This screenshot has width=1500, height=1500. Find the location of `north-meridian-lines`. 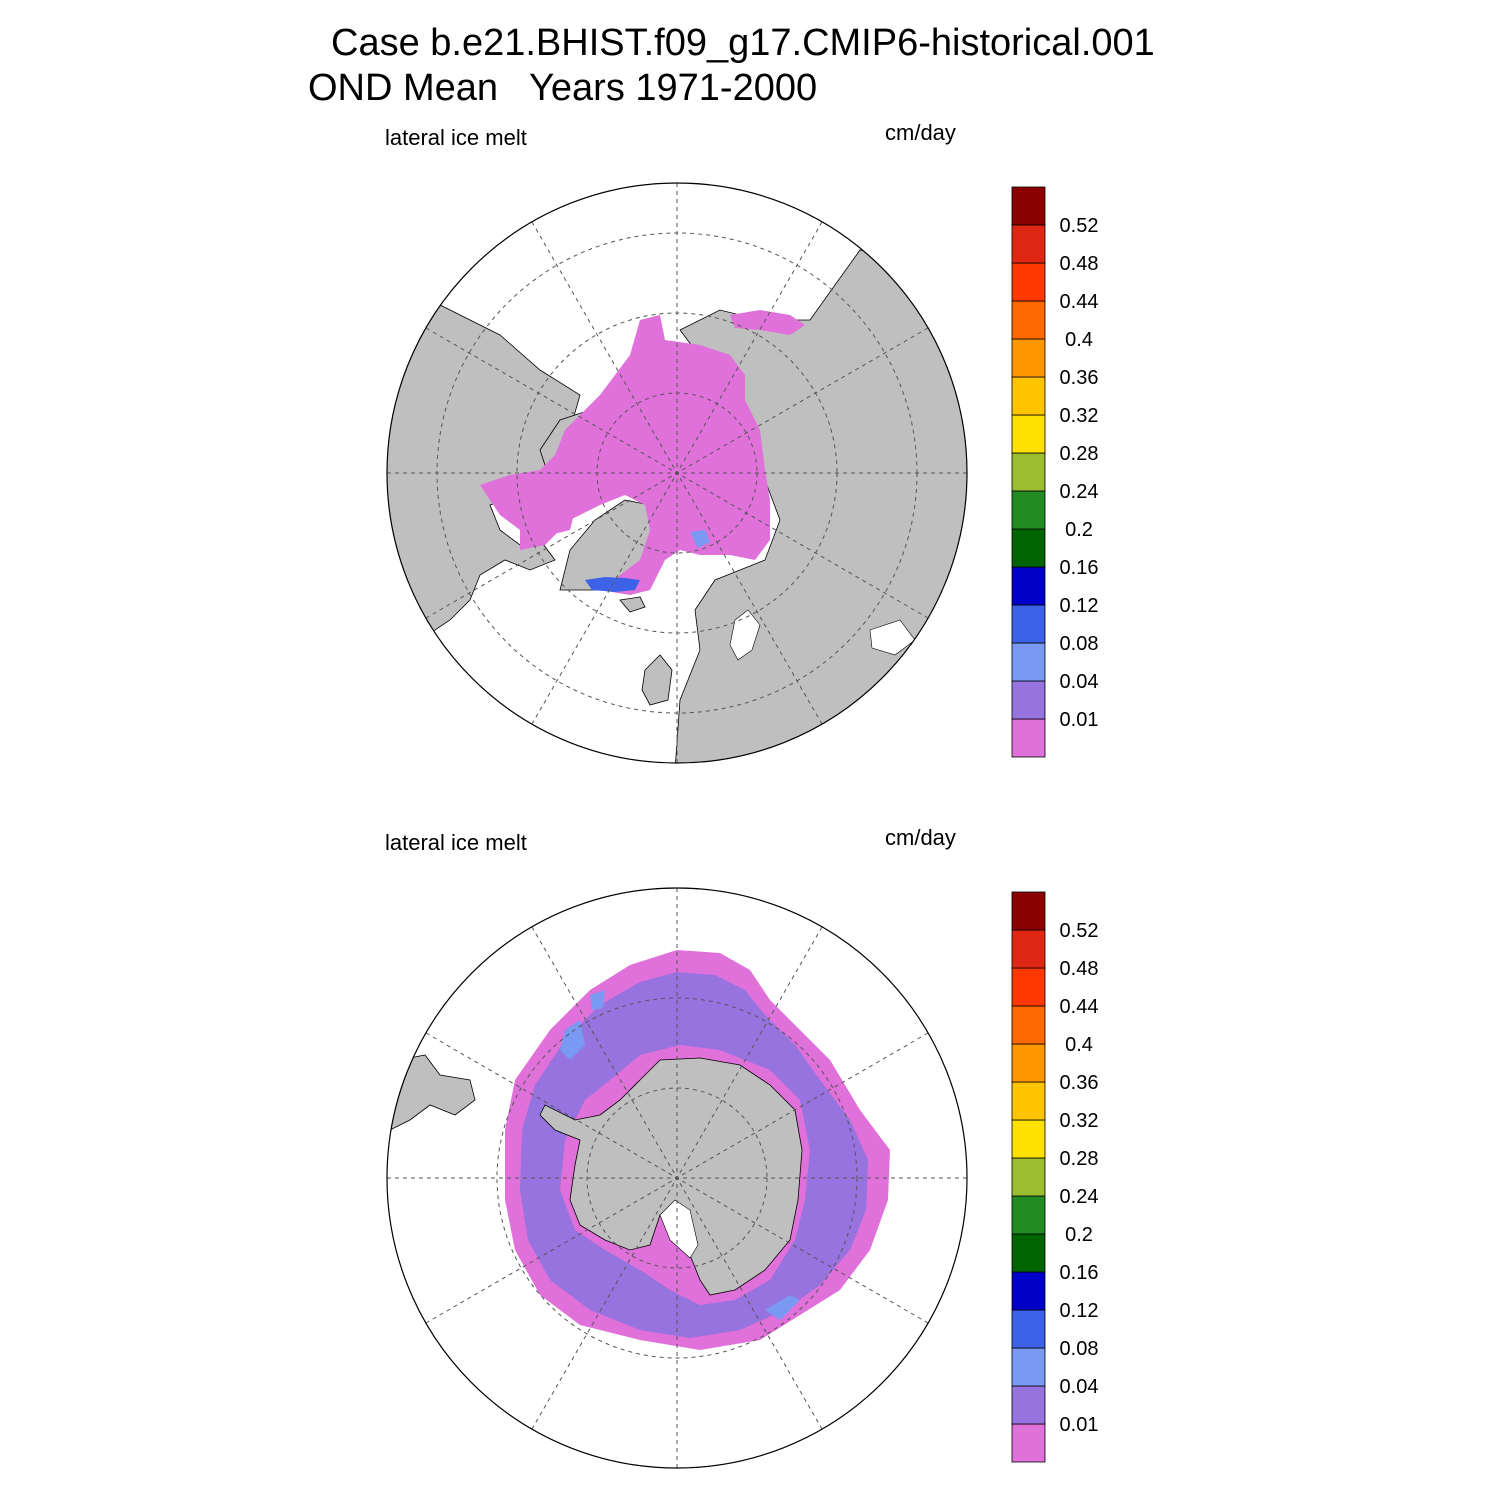

north-meridian-lines is located at coordinates (677, 473).